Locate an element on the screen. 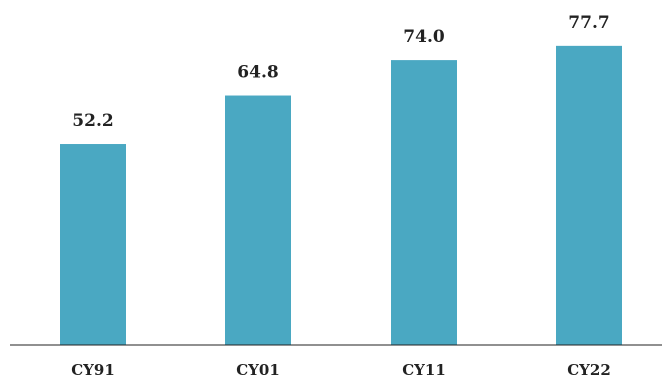  bar-cy22 is located at coordinates (589, 195).